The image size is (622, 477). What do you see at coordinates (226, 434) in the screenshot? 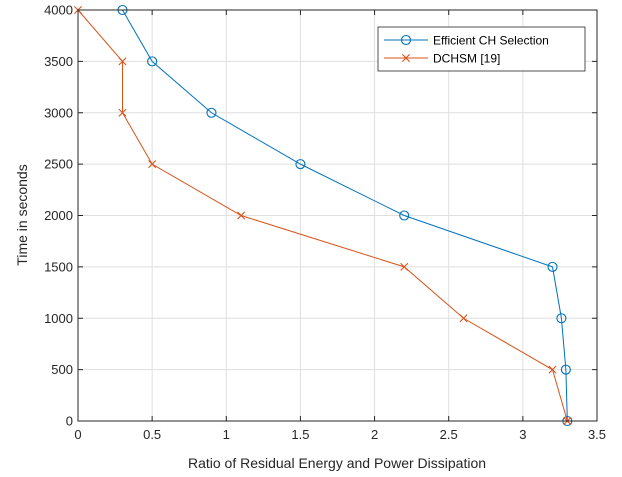
I see `x-tick-label: 1` at bounding box center [226, 434].